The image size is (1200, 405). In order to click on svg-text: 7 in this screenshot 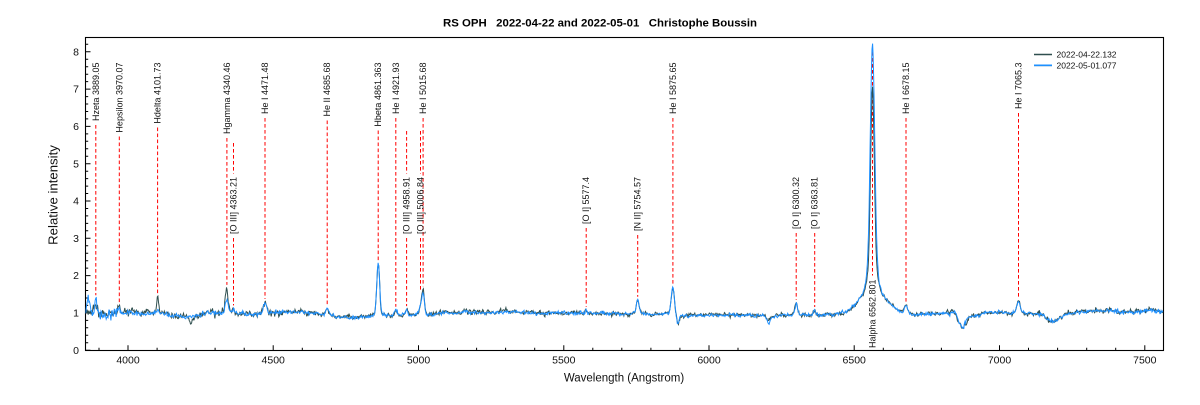, I will do `click(76, 90)`.